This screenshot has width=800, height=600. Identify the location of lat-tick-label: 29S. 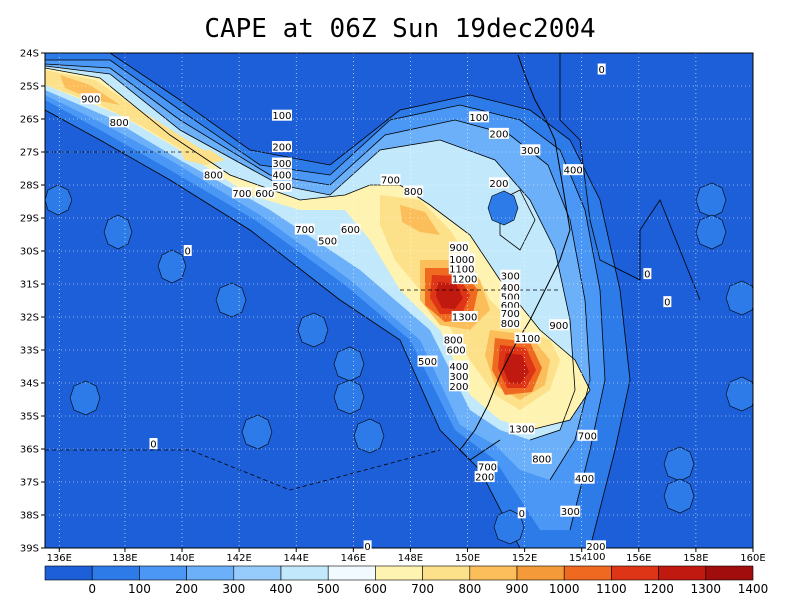
(29, 219).